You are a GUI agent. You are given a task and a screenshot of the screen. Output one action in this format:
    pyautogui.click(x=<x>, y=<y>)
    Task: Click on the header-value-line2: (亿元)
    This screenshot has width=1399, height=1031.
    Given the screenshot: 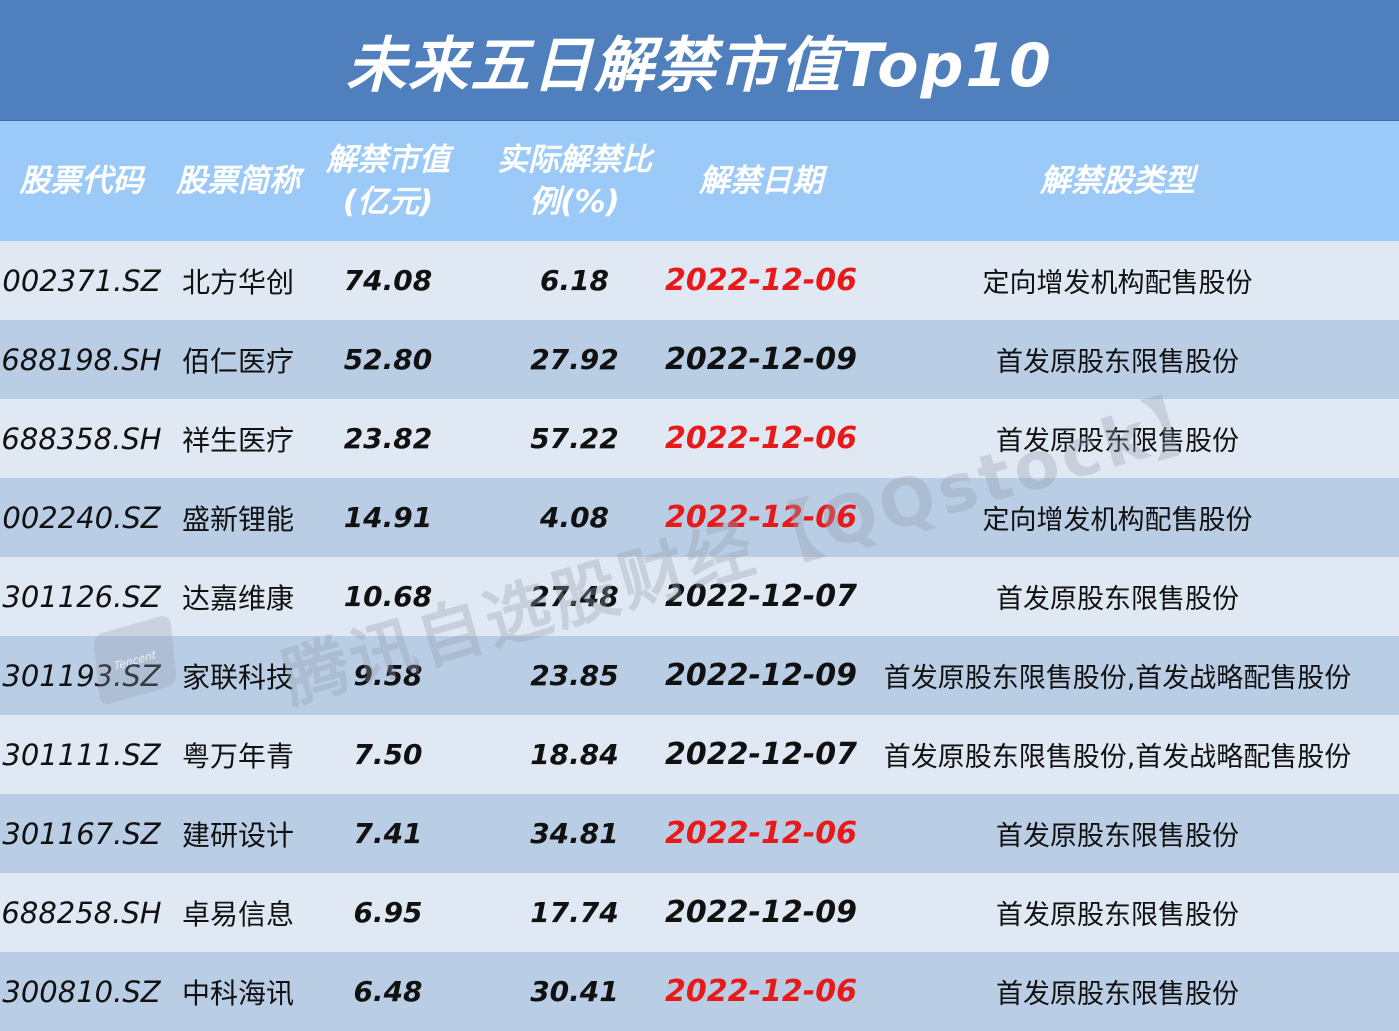 What is the action you would take?
    pyautogui.click(x=388, y=202)
    